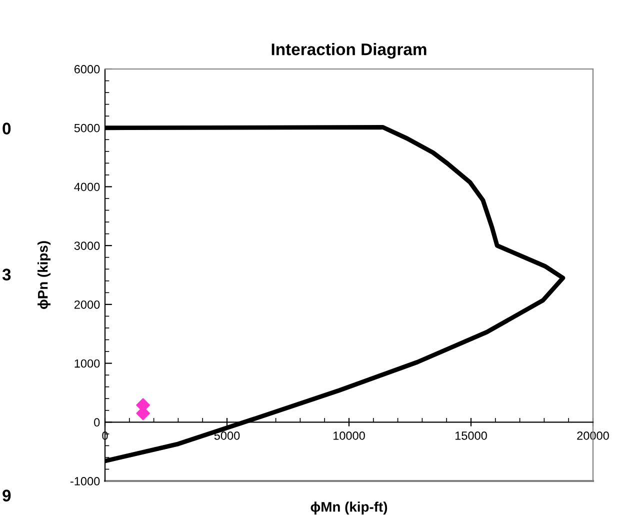  Describe the element at coordinates (87, 363) in the screenshot. I see `y-tick-label: 1000` at that location.